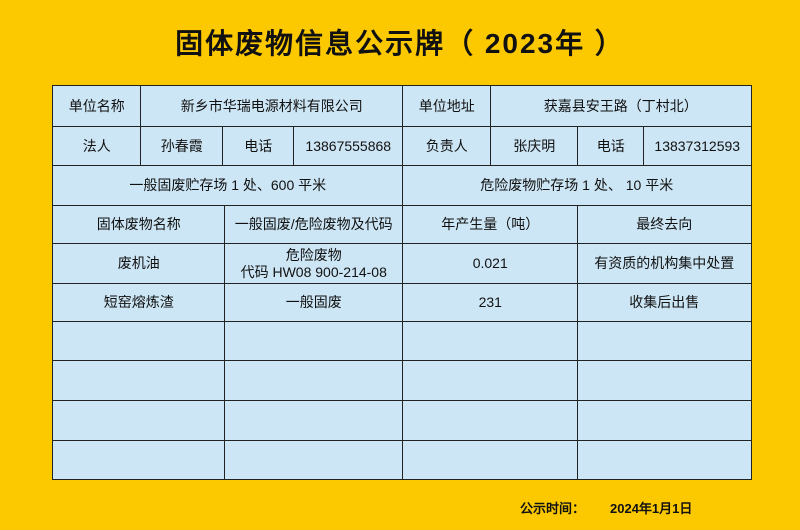 This screenshot has height=530, width=800. Describe the element at coordinates (553, 508) in the screenshot. I see `footer-label: 公示时间：` at that location.